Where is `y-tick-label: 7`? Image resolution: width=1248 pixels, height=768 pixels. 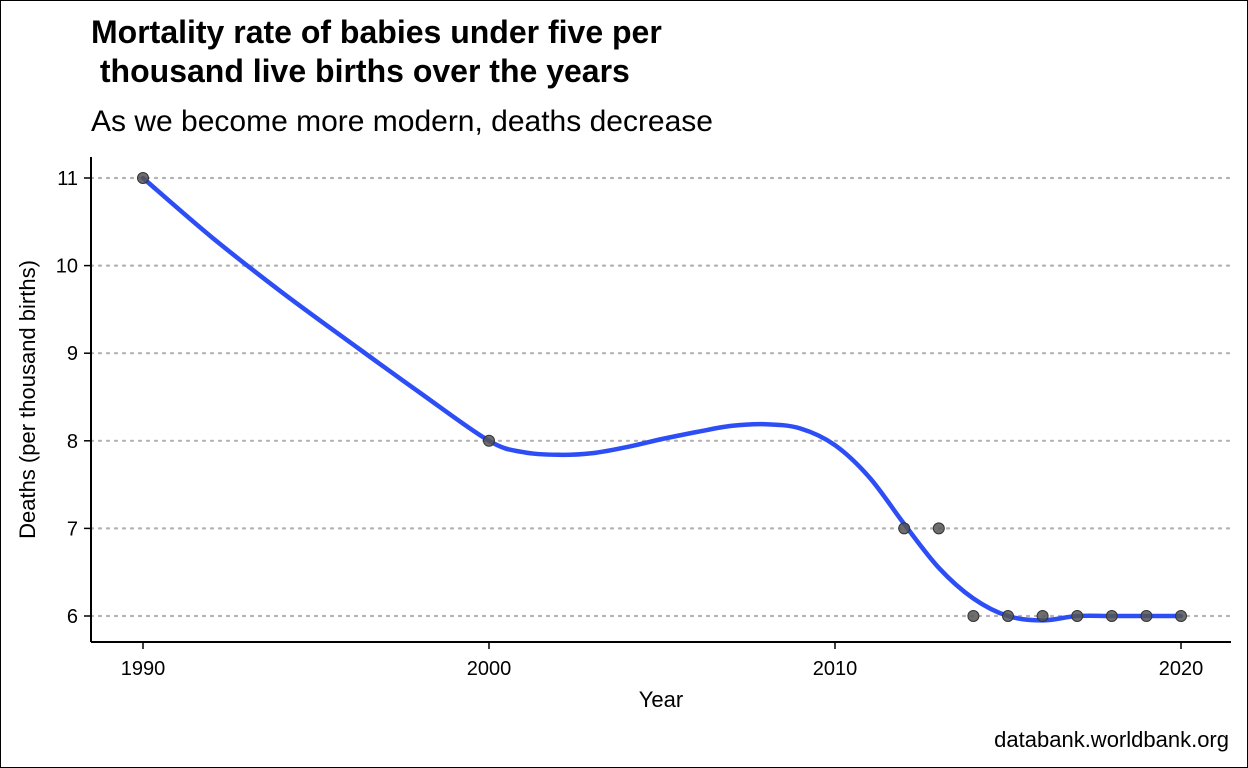
y-tick-label: 7 is located at coordinates (72, 529).